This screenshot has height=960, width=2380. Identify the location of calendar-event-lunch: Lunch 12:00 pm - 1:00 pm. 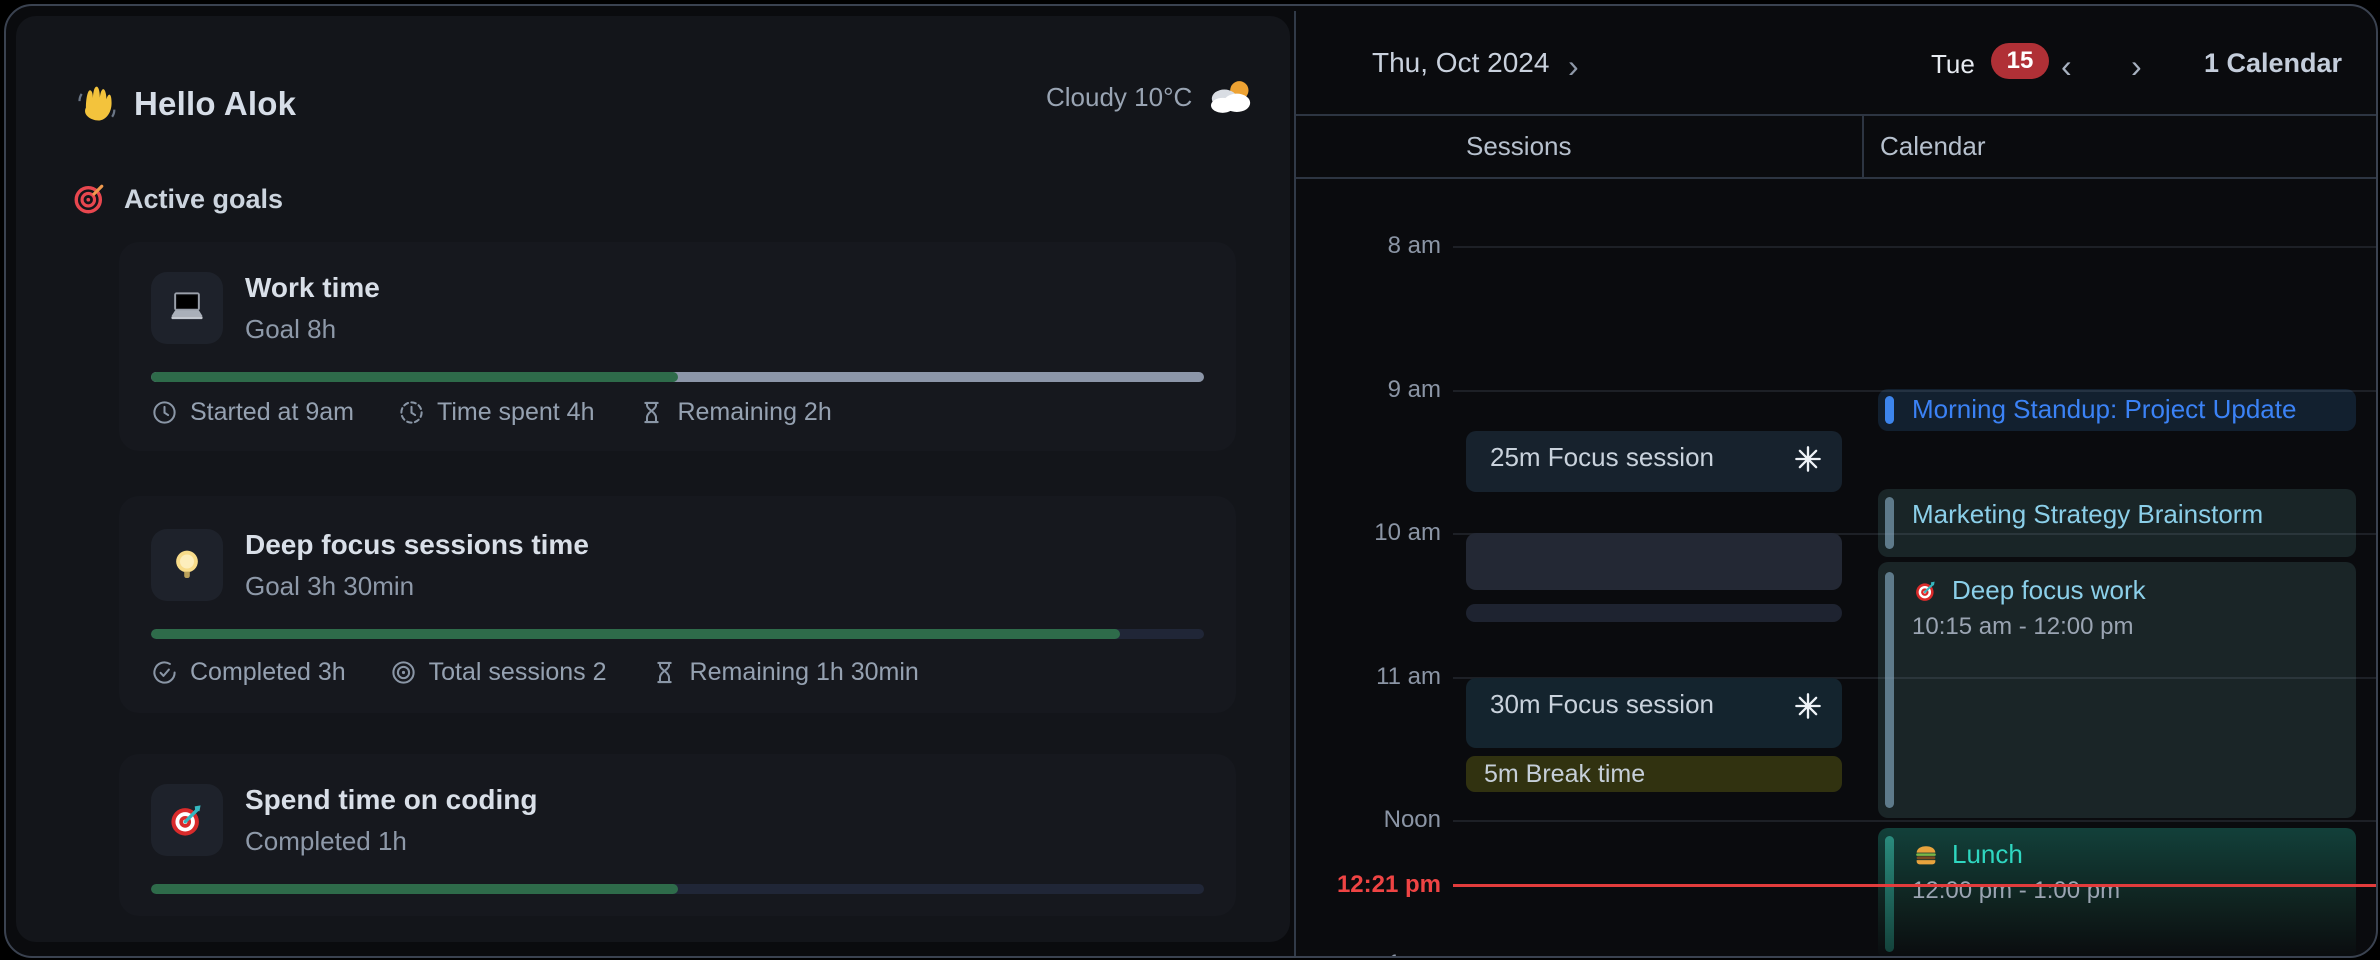
(2117, 892).